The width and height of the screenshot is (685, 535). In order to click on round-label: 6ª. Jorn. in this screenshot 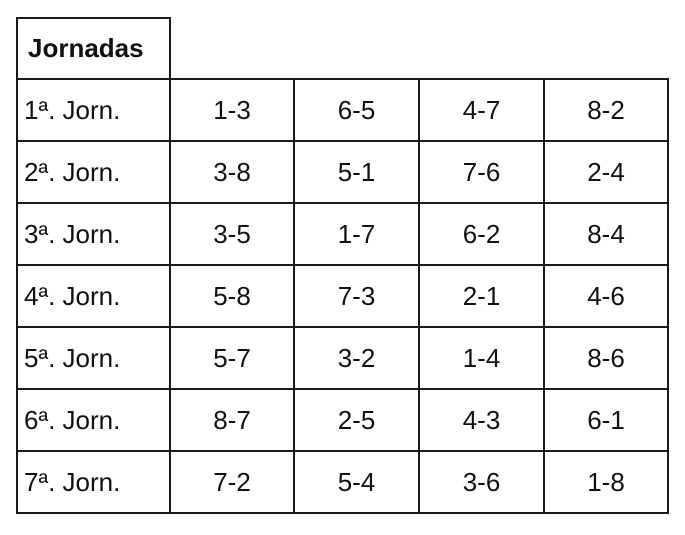, I will do `click(93, 420)`.